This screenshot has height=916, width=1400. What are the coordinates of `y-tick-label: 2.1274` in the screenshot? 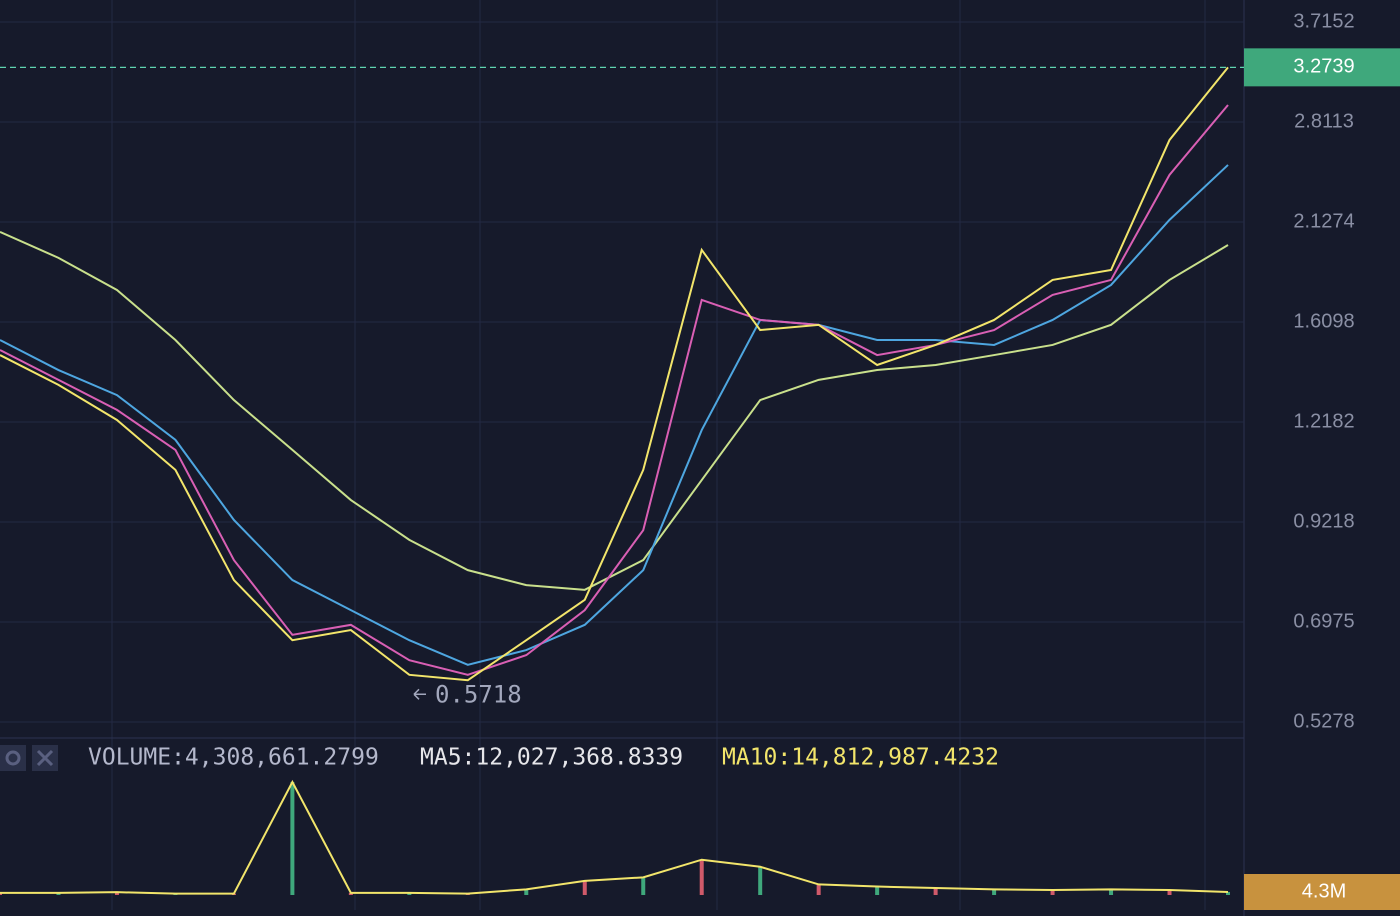 It's located at (1323, 221).